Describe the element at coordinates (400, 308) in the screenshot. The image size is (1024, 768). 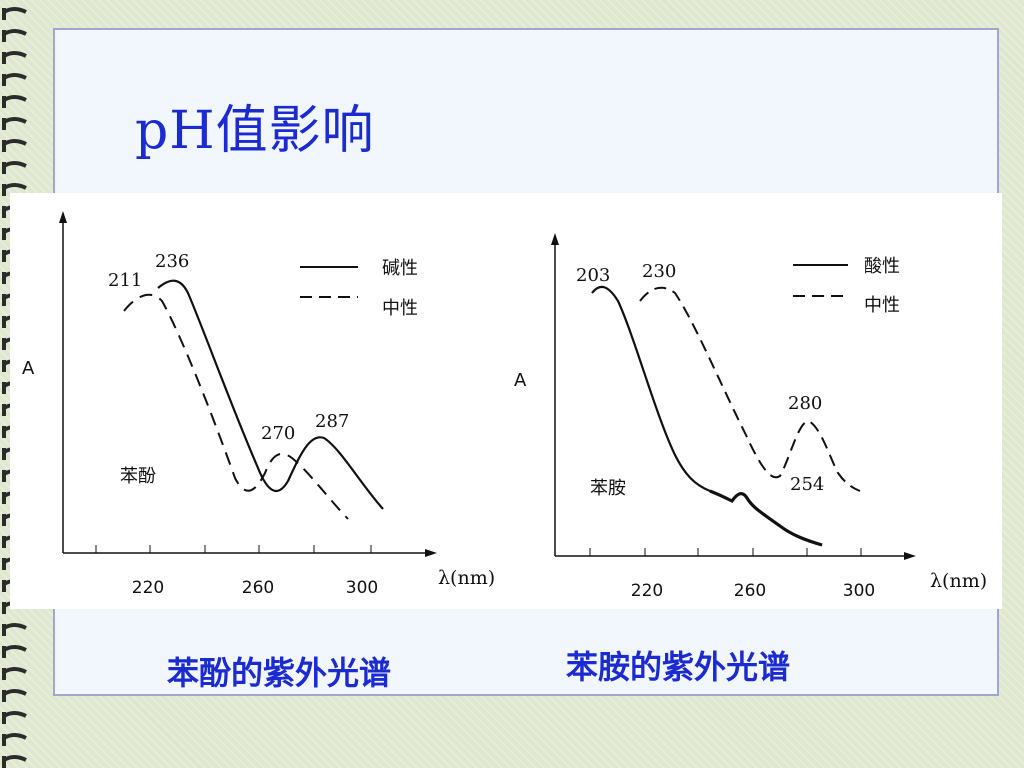
I see `phenol-legend-neutral: 中性` at that location.